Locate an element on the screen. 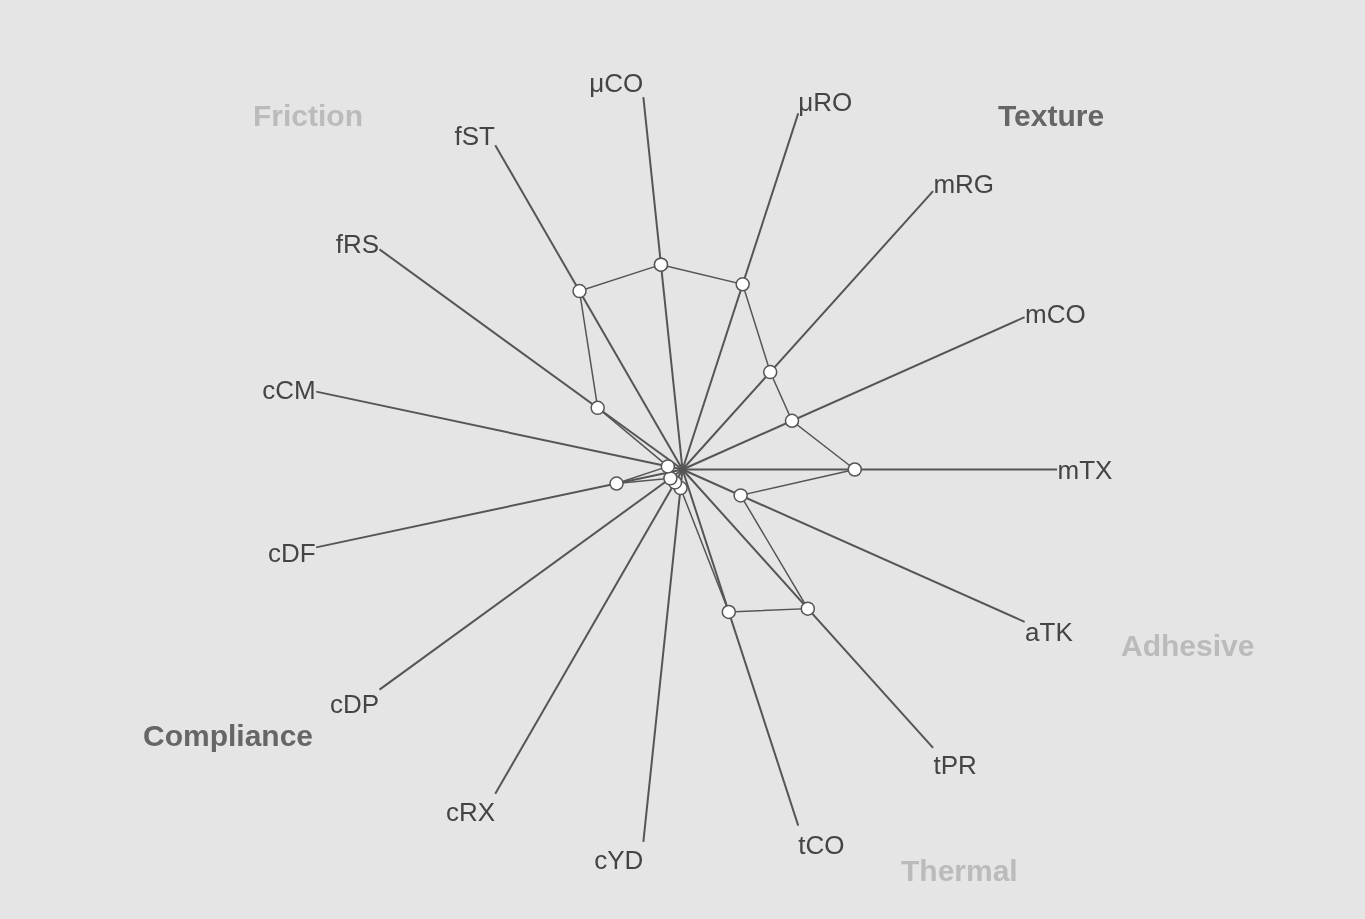  spoke-label: tPR is located at coordinates (955, 764).